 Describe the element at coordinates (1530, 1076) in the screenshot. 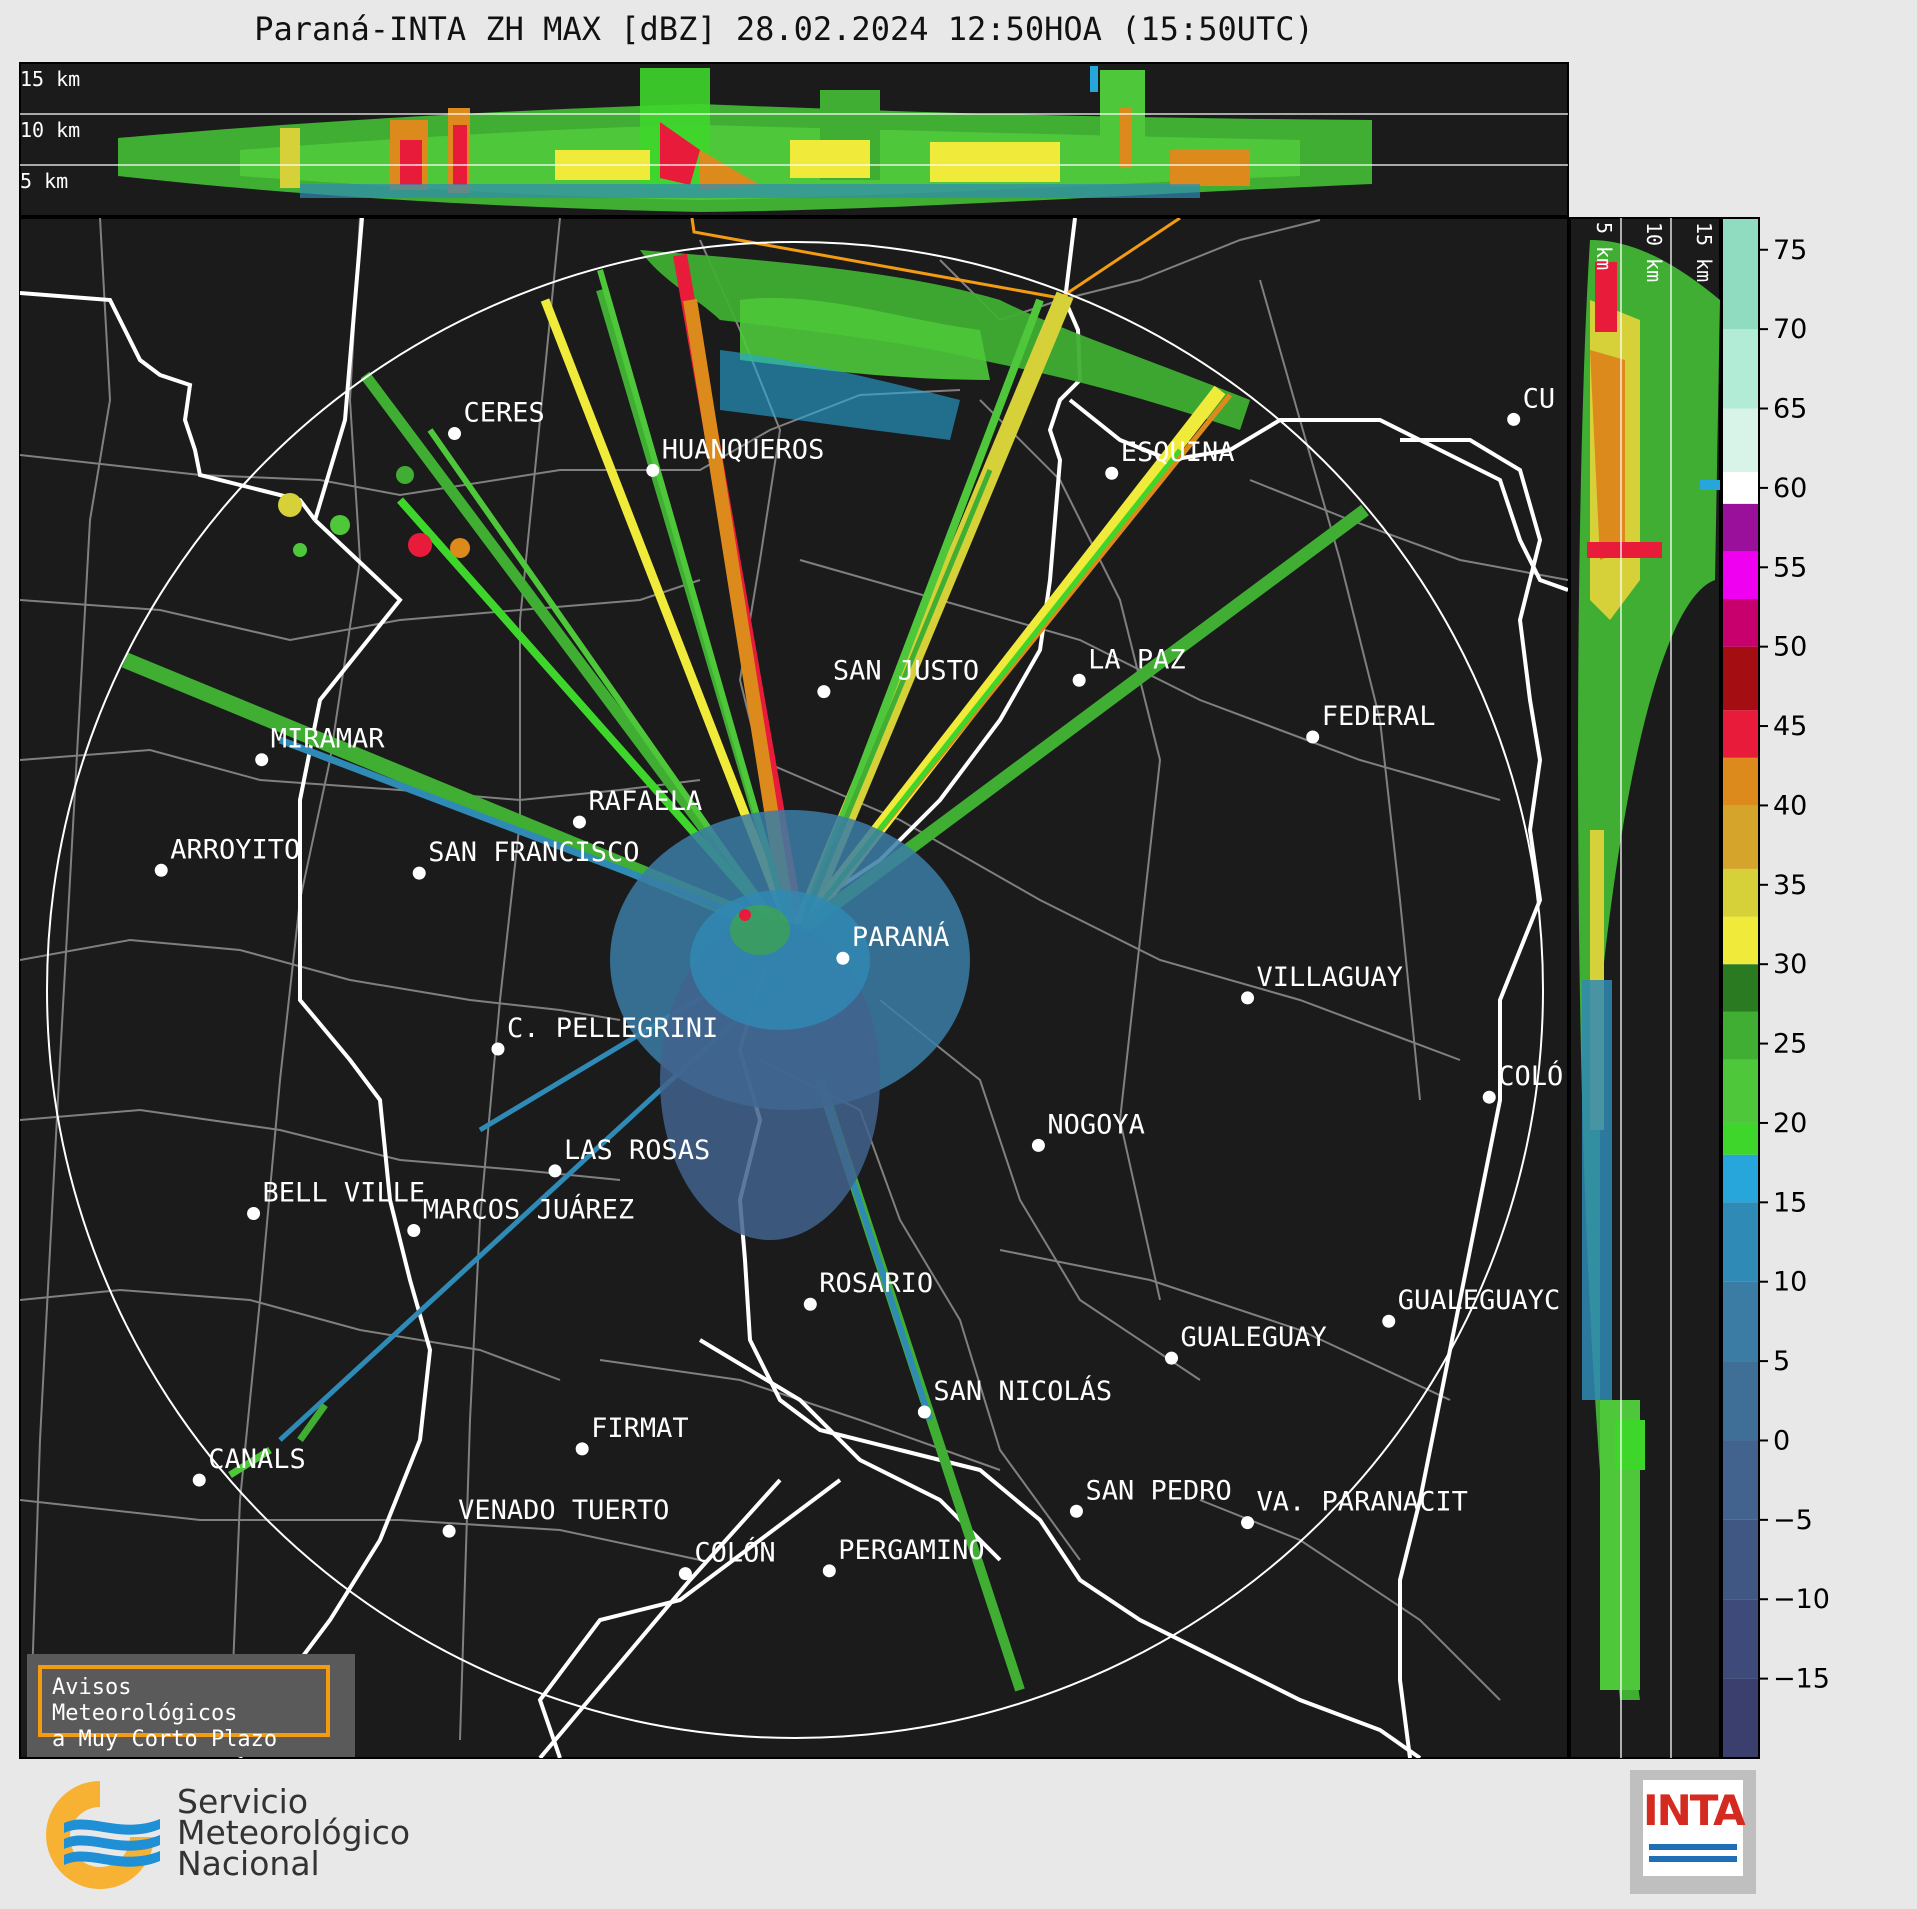

I see `city-label: COLÓ` at that location.